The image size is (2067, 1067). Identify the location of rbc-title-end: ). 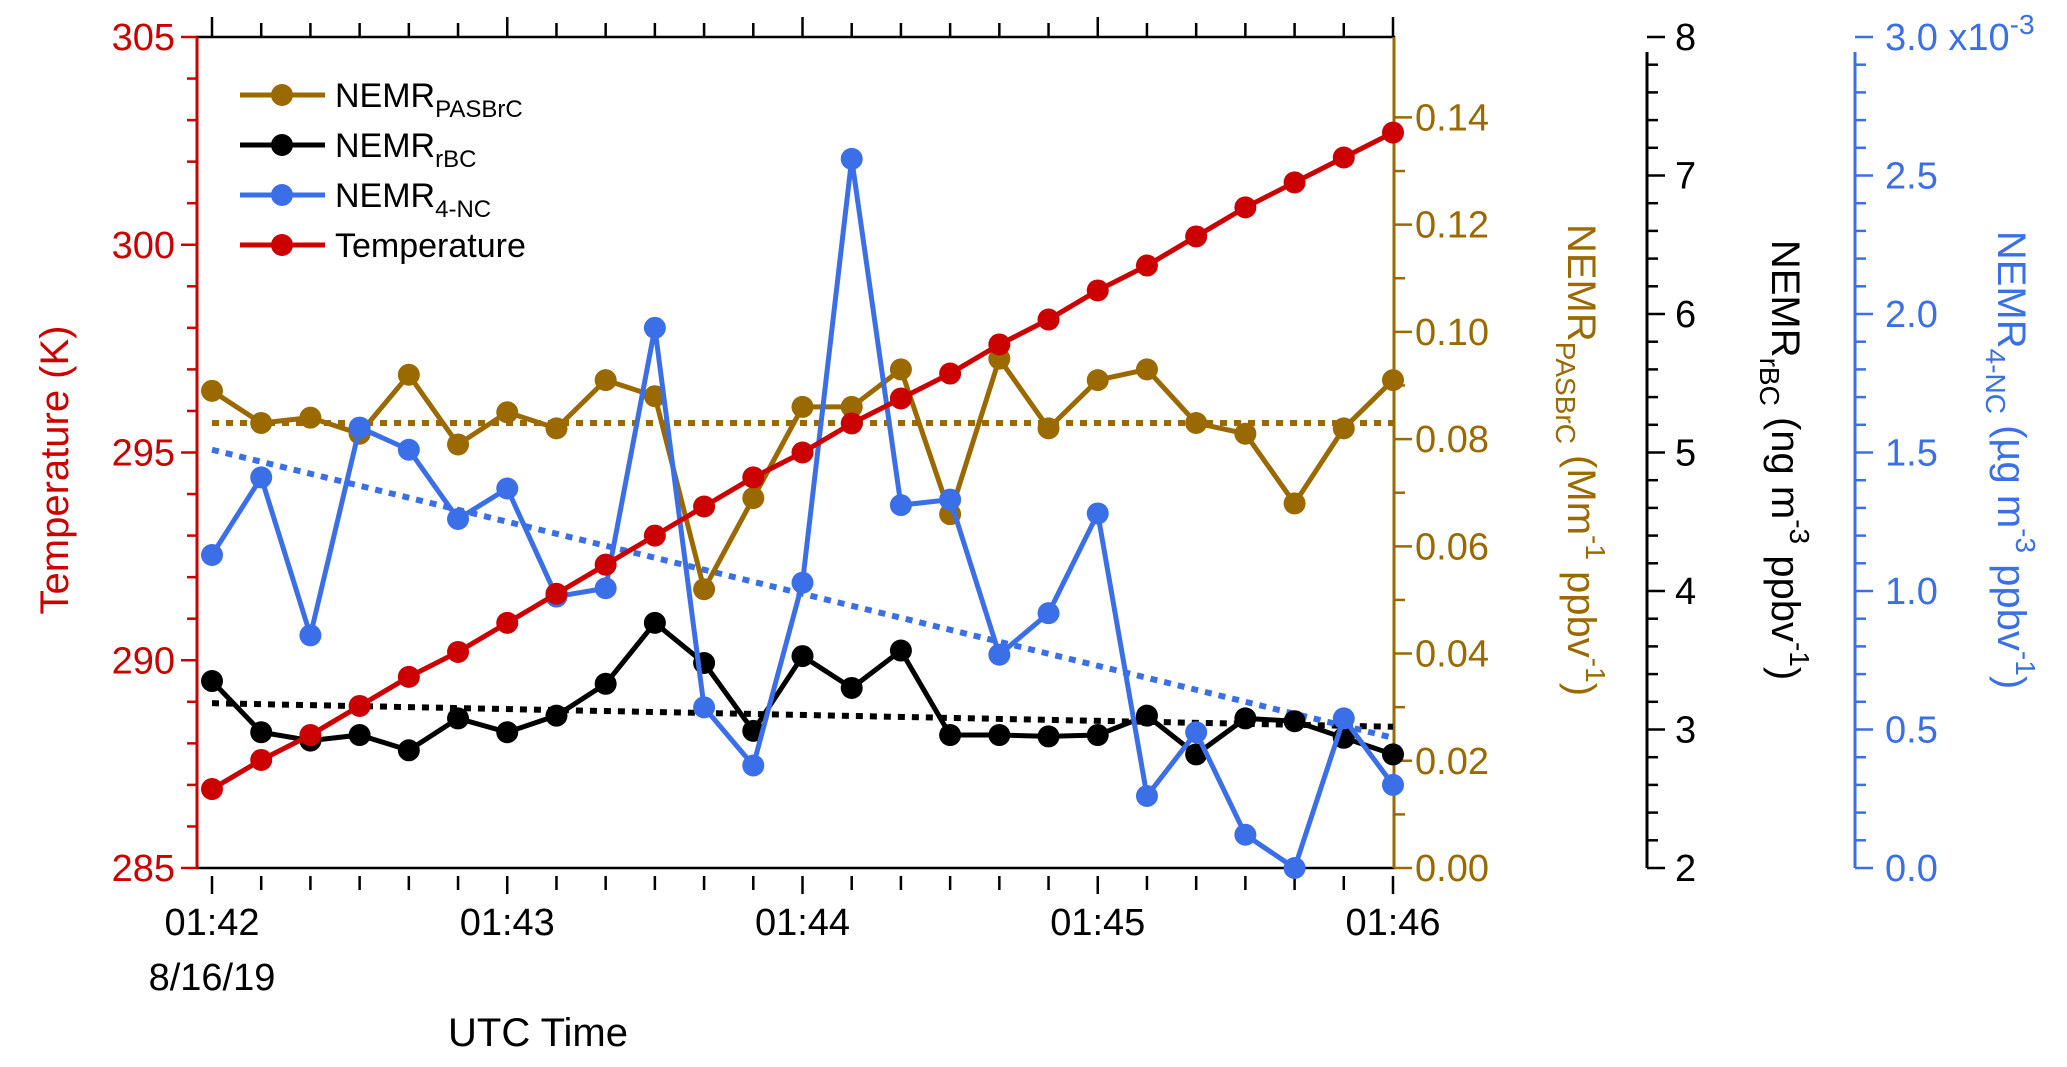
(1785, 673).